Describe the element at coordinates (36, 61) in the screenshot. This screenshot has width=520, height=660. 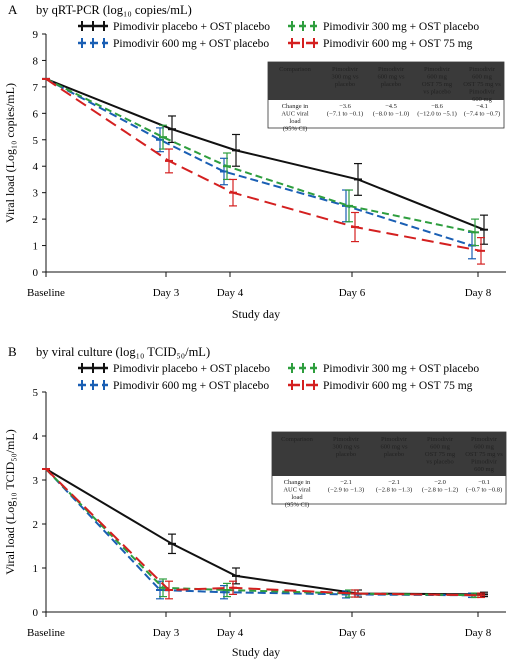
I see `y-tick-label: 8` at that location.